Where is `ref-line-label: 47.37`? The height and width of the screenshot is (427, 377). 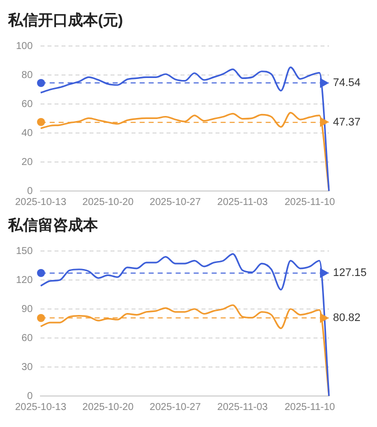
ref-line-label: 47.37 is located at coordinates (347, 122).